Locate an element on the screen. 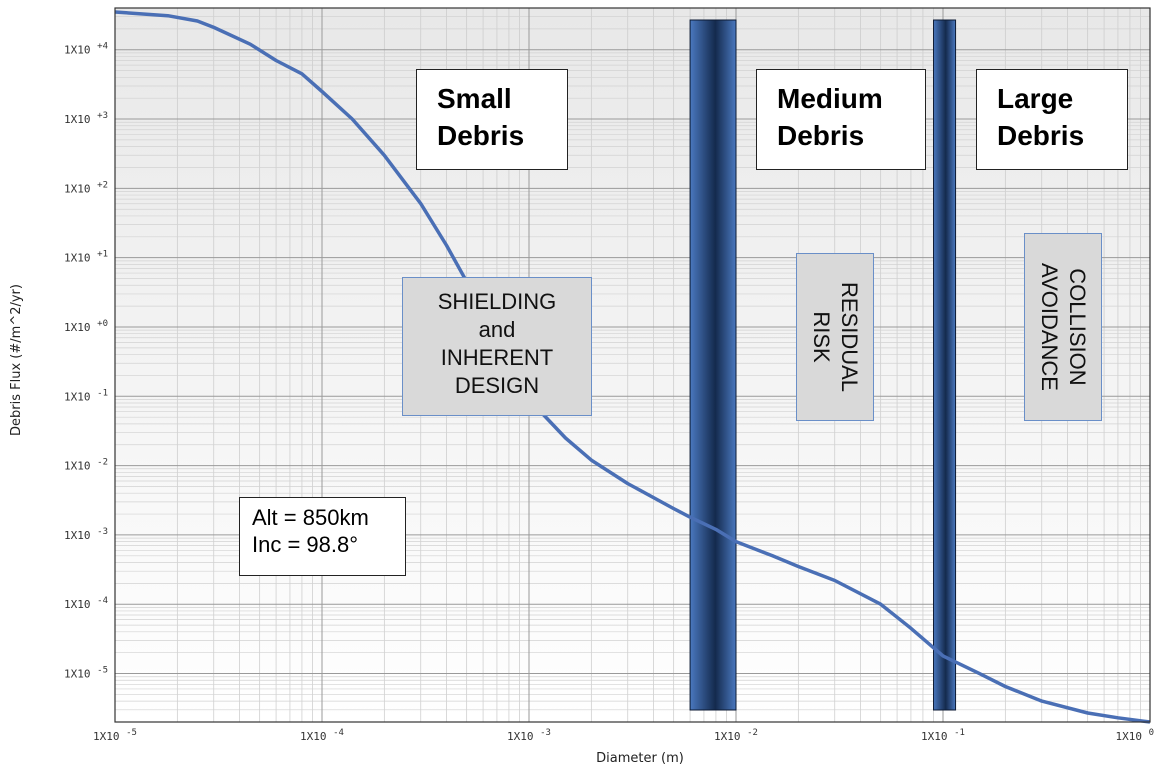  collision-avoidance-text: COLLISION AVOIDANCE is located at coordinates (1063, 327).